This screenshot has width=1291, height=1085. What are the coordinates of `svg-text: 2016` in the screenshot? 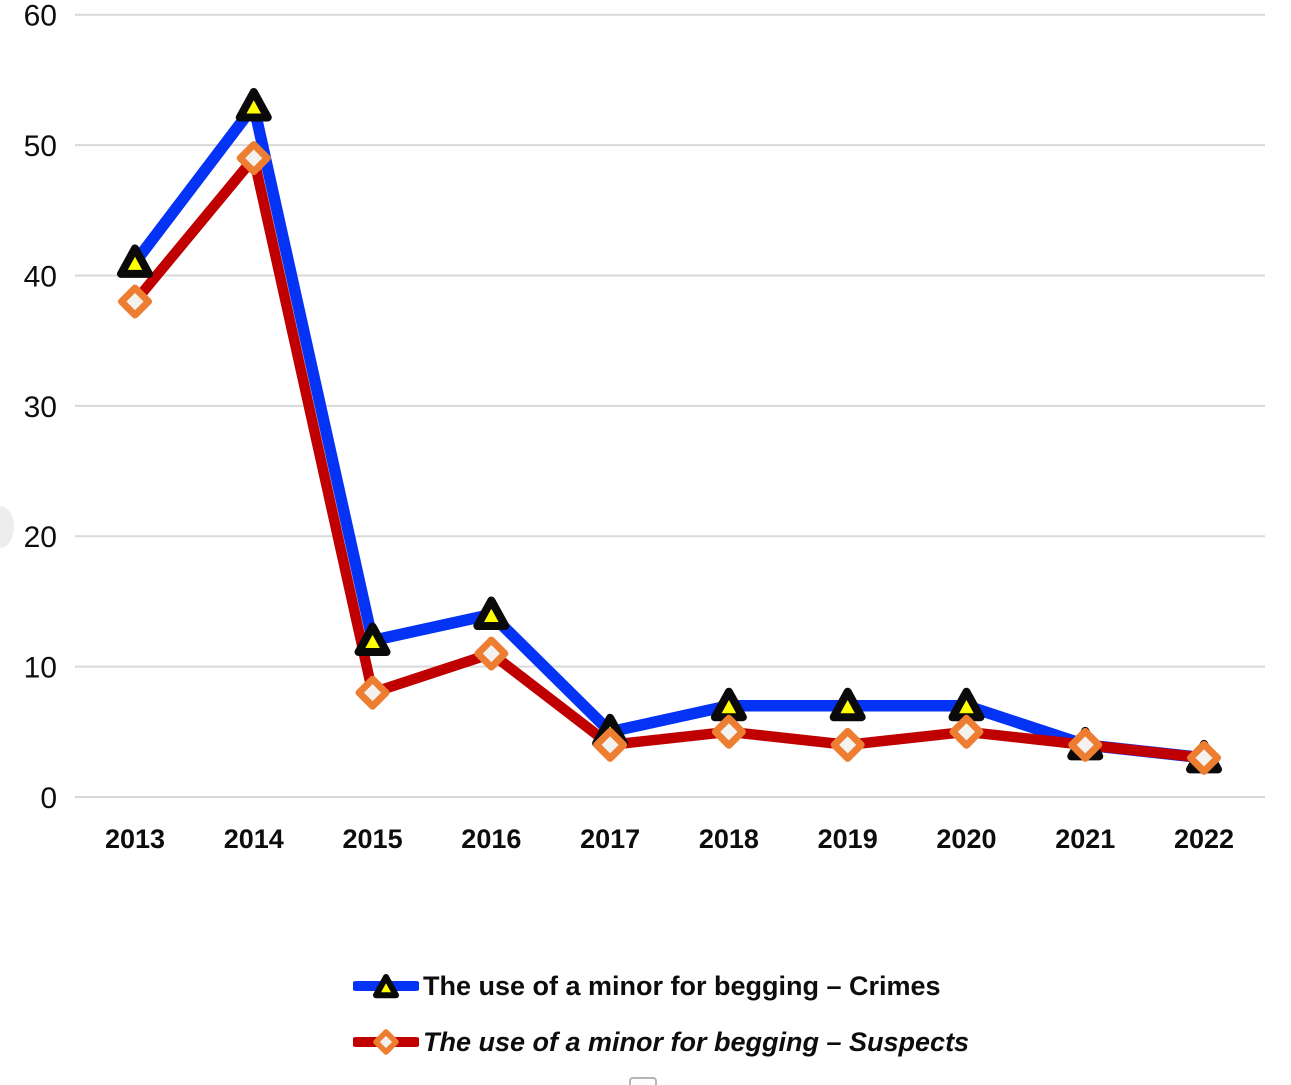 It's located at (491, 839).